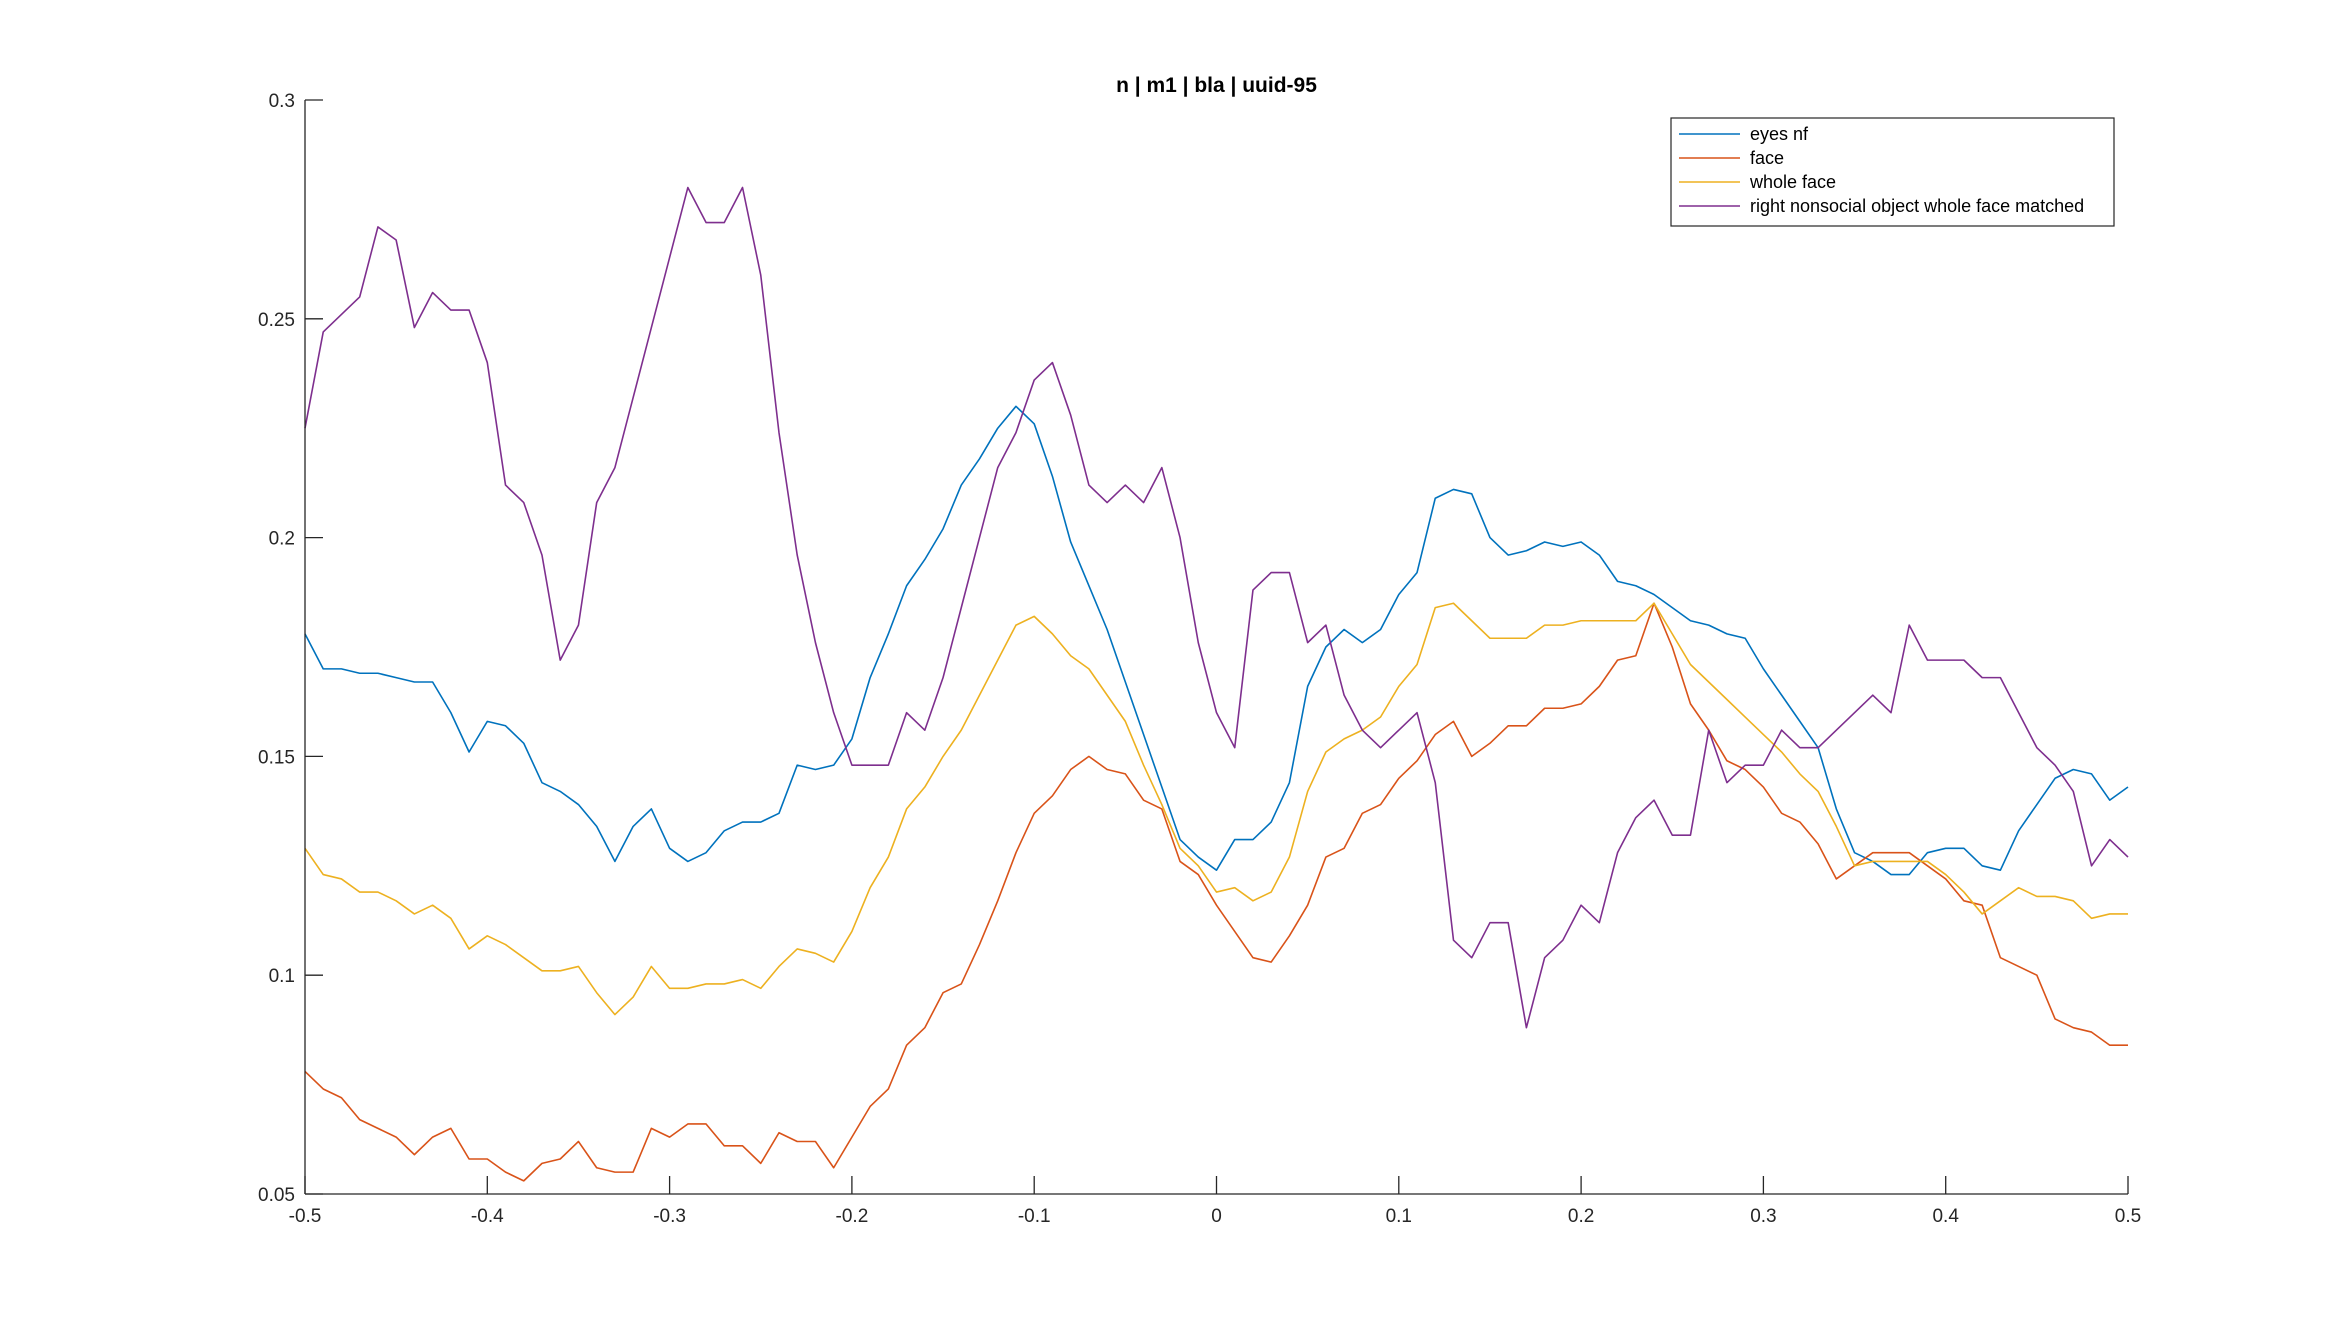  I want to click on legend-label-2: face, so click(1767, 158).